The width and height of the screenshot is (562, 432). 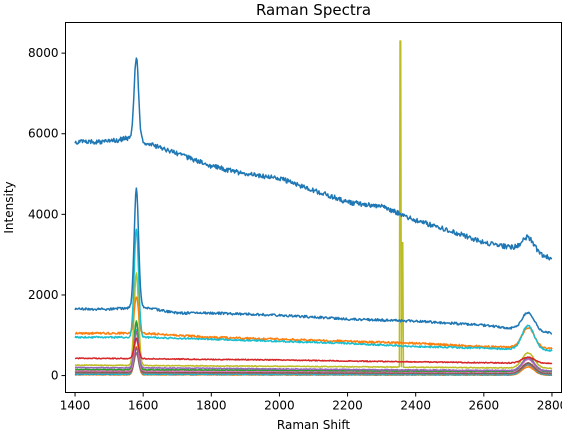 I want to click on x-tick-label: 1600, so click(x=143, y=406).